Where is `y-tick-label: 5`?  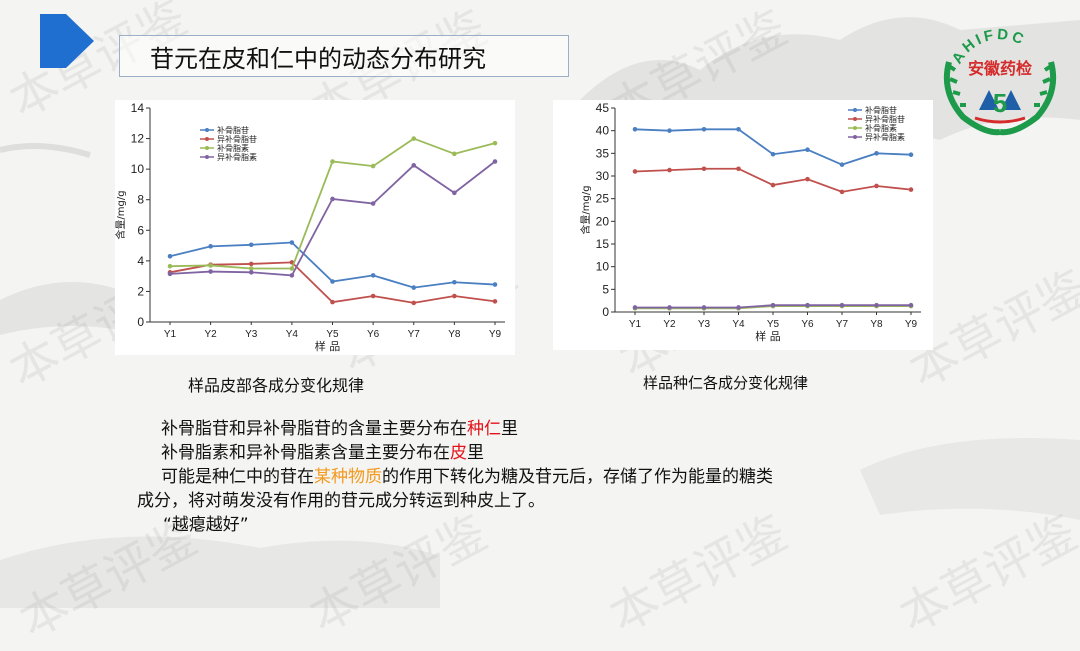 y-tick-label: 5 is located at coordinates (605, 289).